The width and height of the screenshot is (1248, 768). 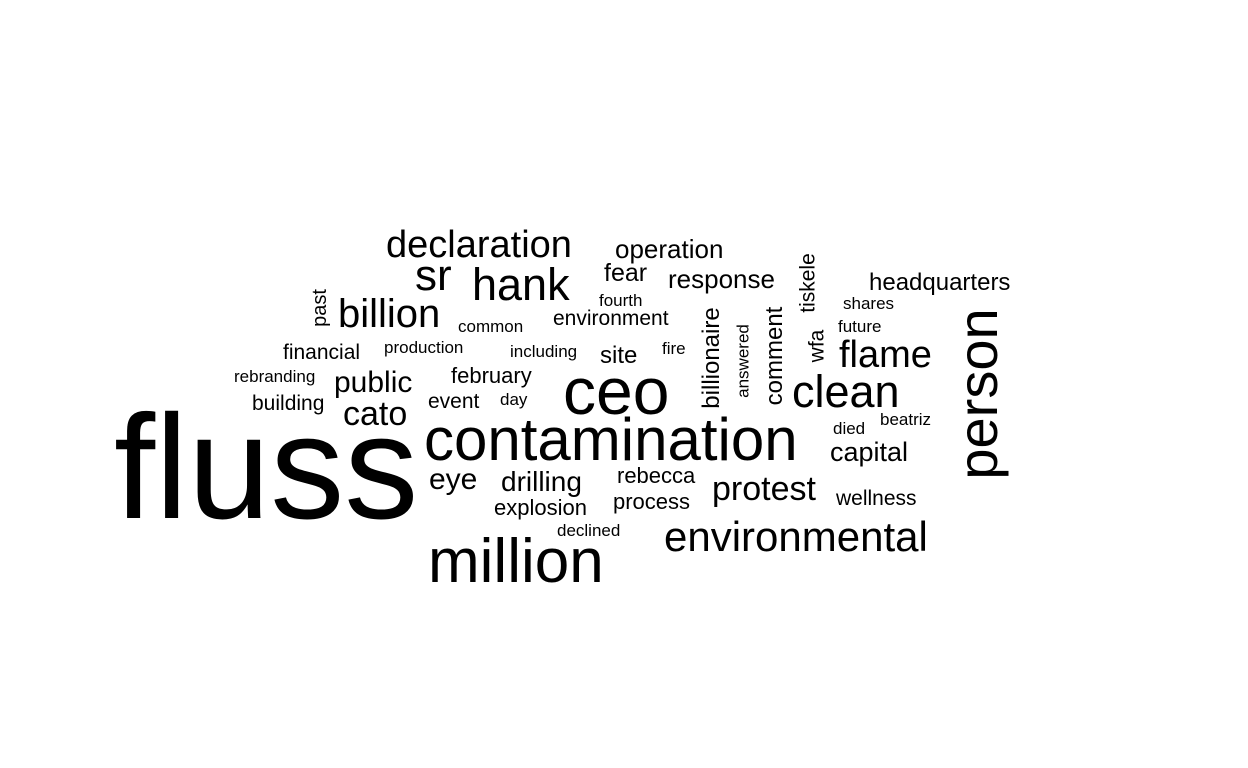 What do you see at coordinates (322, 352) in the screenshot?
I see `word-financial: financial` at bounding box center [322, 352].